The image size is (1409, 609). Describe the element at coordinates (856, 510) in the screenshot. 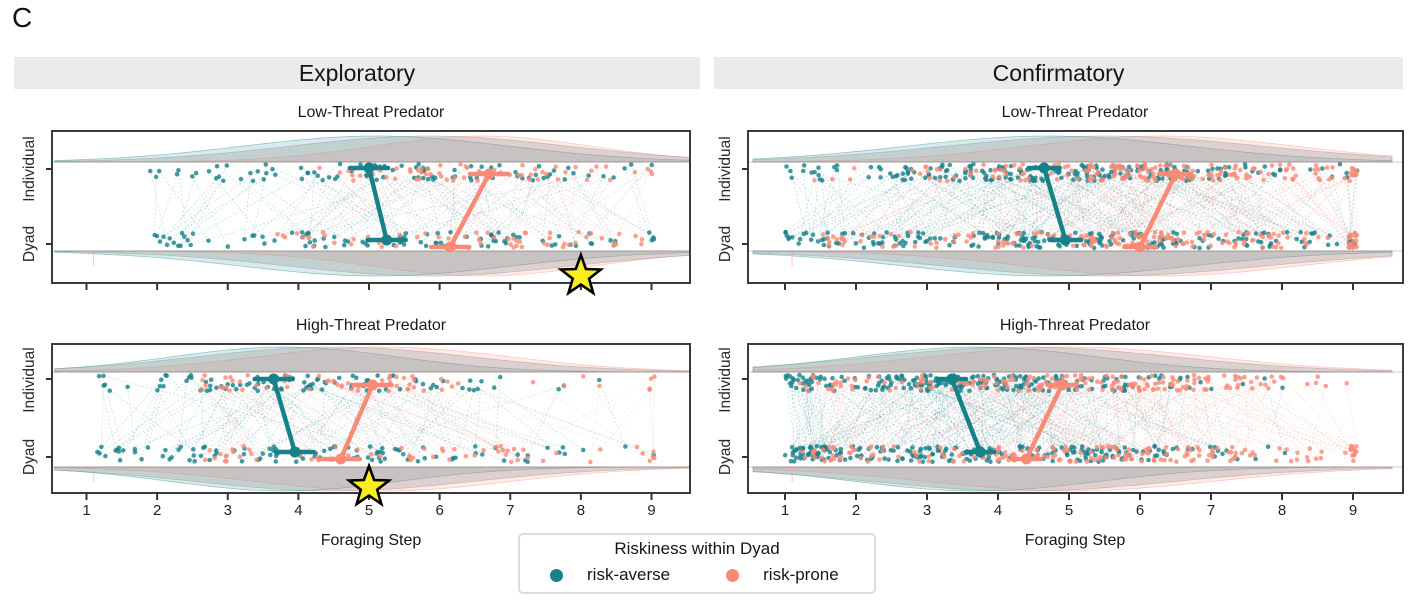

I see `x-tick-label: 2` at that location.